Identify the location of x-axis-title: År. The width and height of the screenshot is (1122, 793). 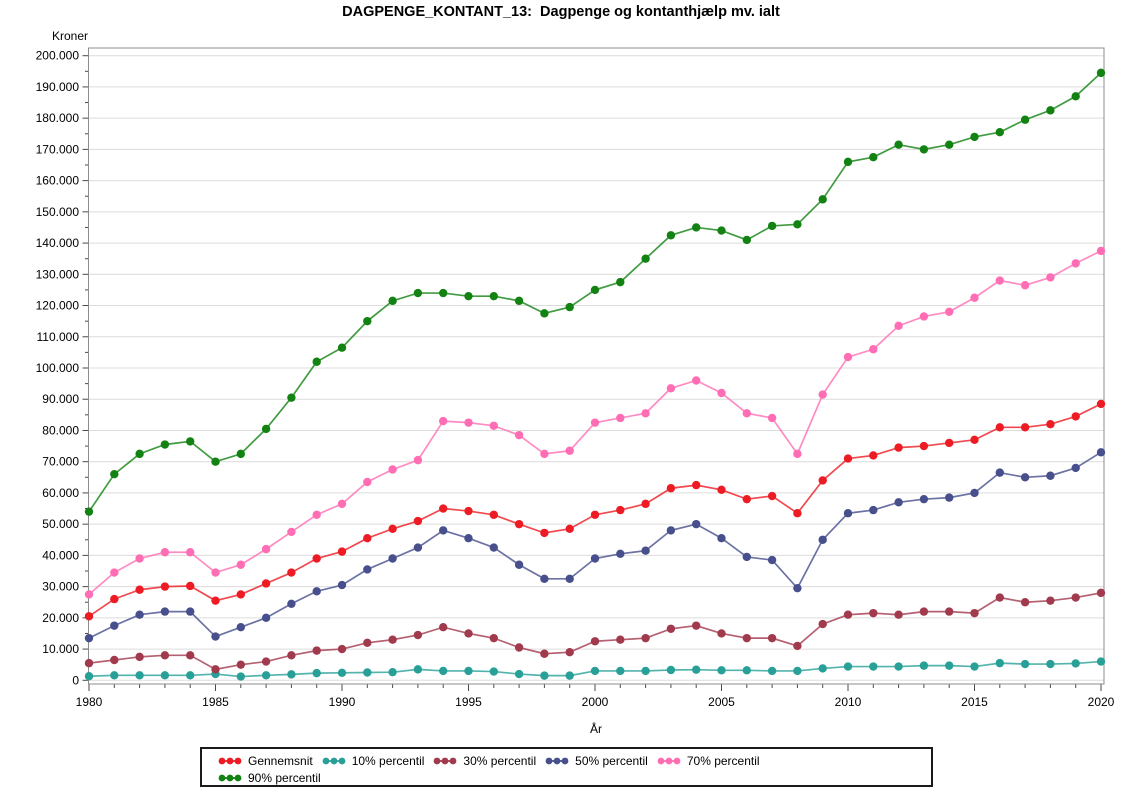
(596, 729).